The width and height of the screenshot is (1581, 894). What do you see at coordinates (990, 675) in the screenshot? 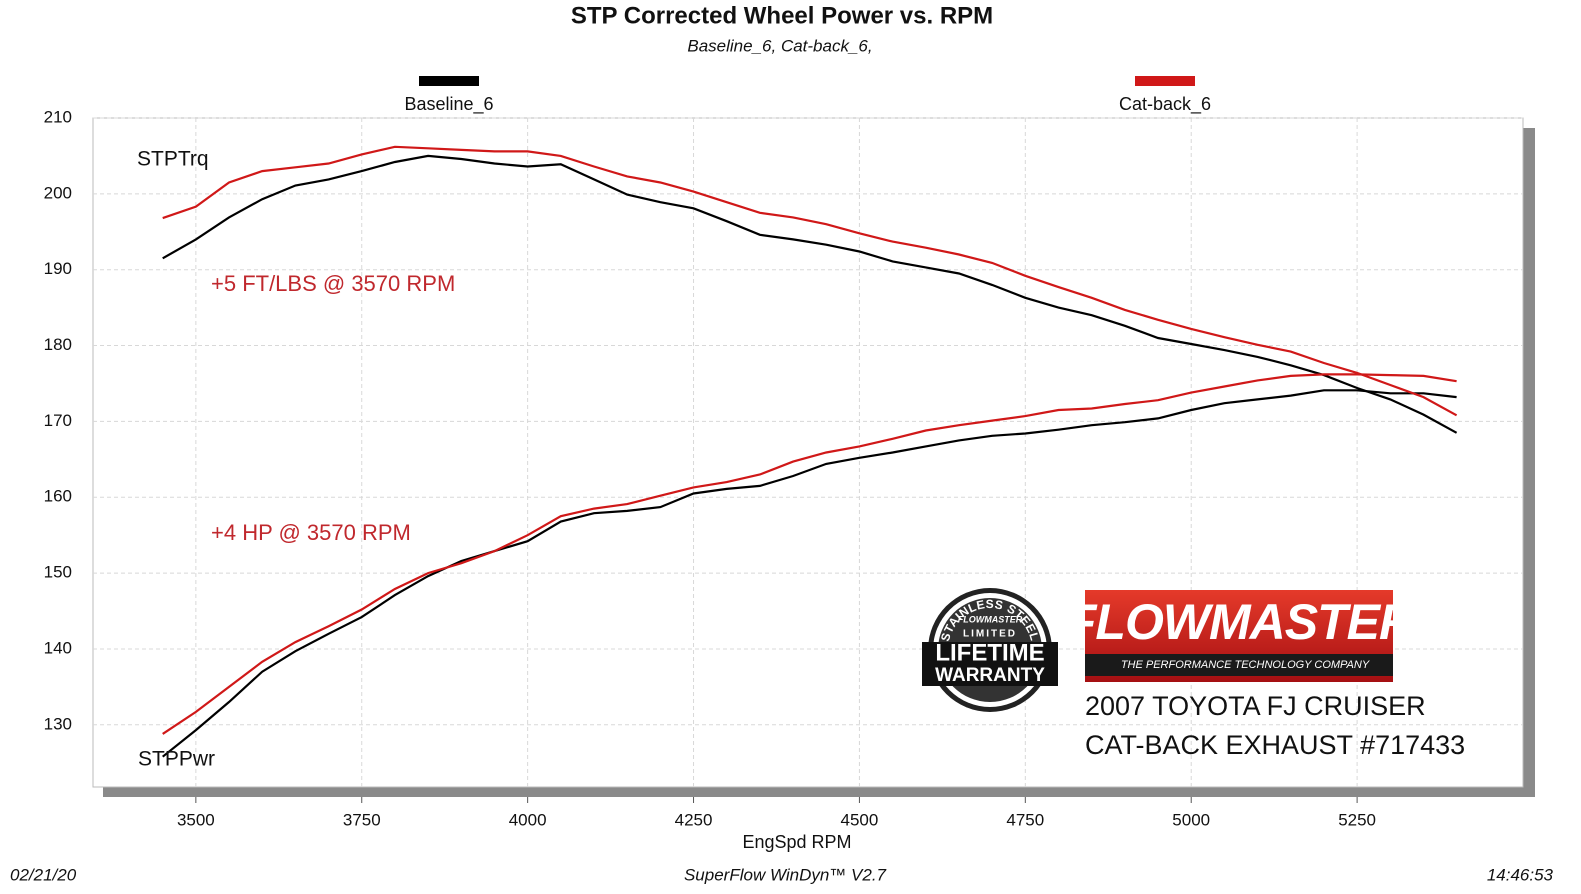
I see `badge-warranty: WARRANTY` at bounding box center [990, 675].